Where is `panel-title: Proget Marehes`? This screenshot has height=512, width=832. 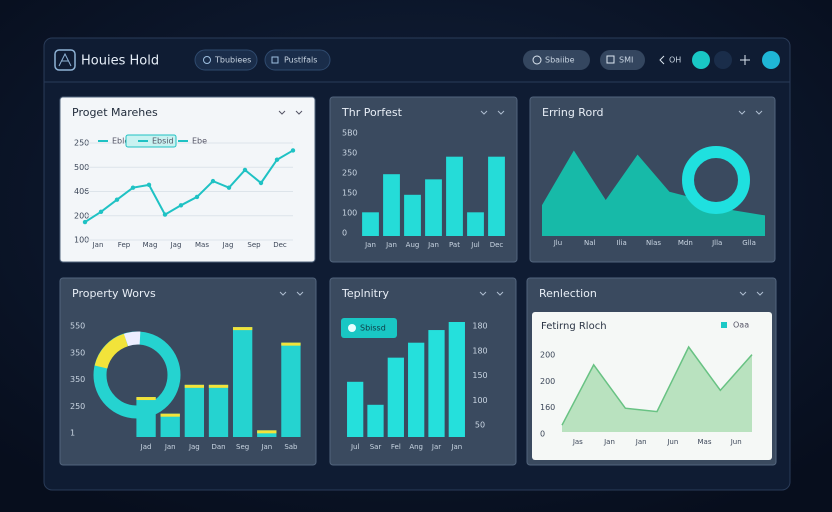 panel-title: Proget Marehes is located at coordinates (115, 112).